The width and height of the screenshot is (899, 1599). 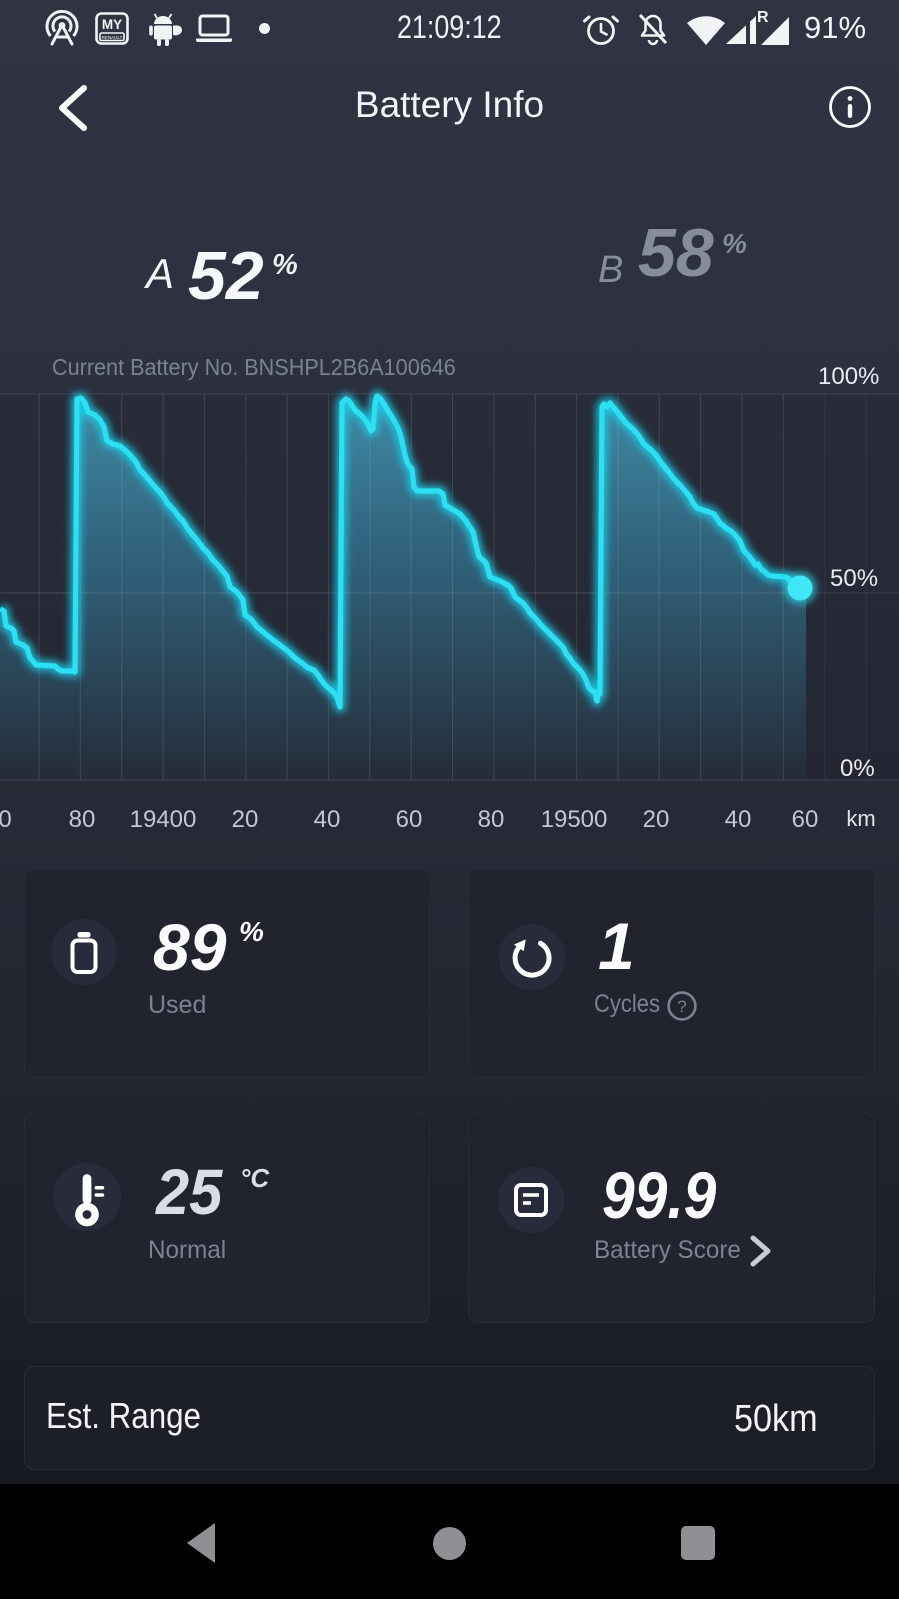 I want to click on svg-text: MY, so click(x=112, y=24).